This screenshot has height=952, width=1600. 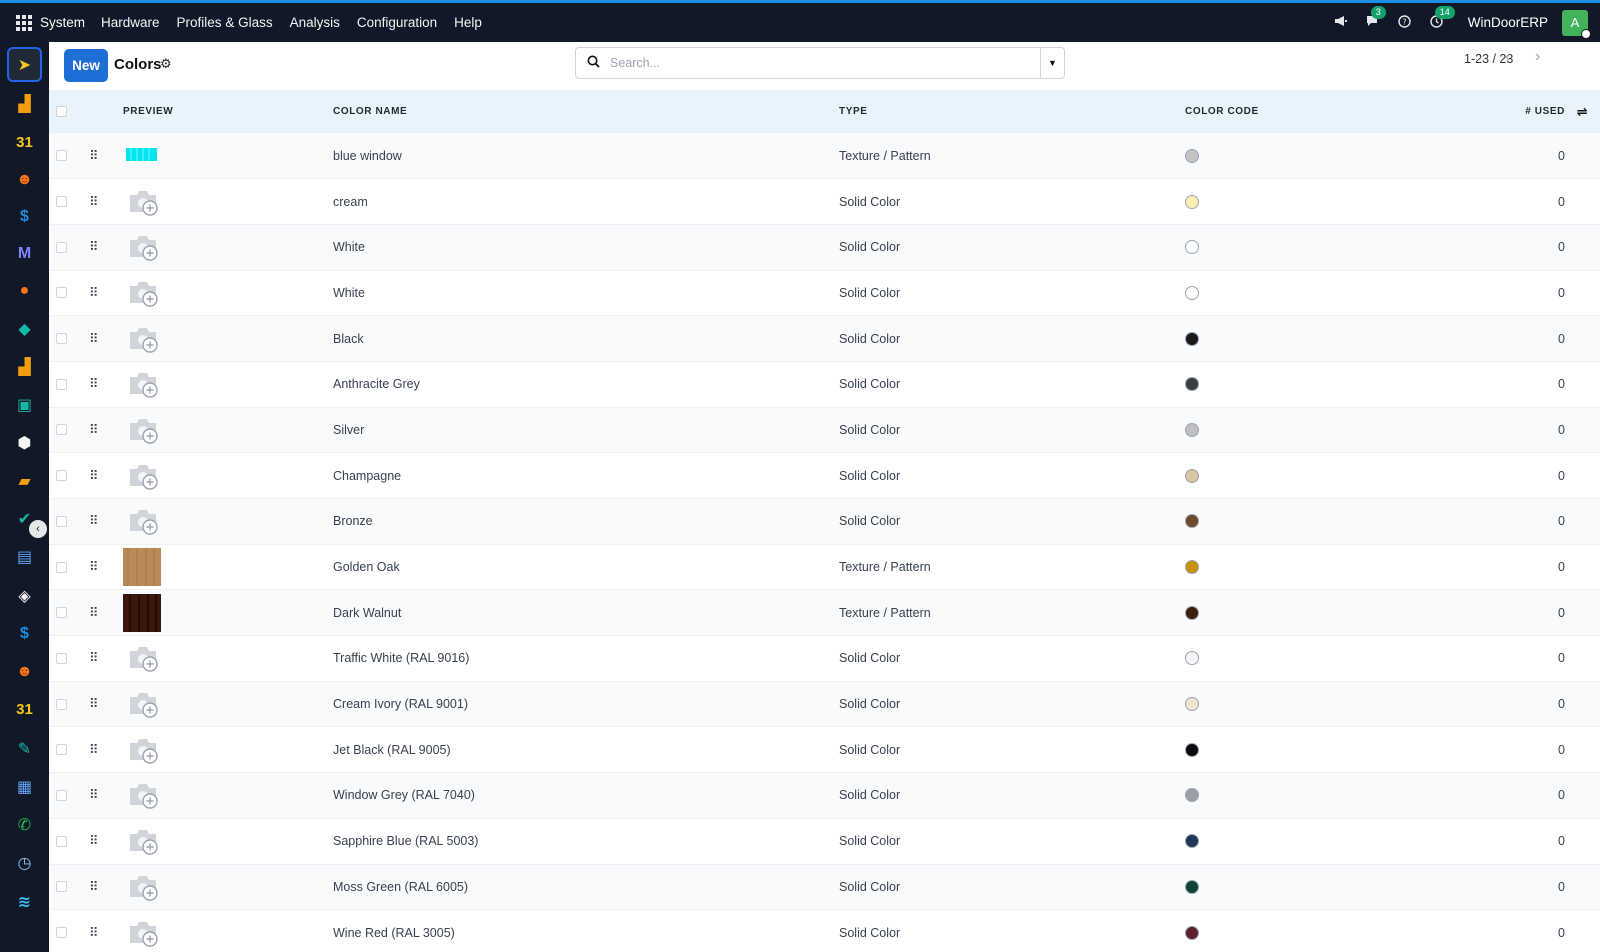 I want to click on reporting-icon: ▟, so click(x=24, y=366).